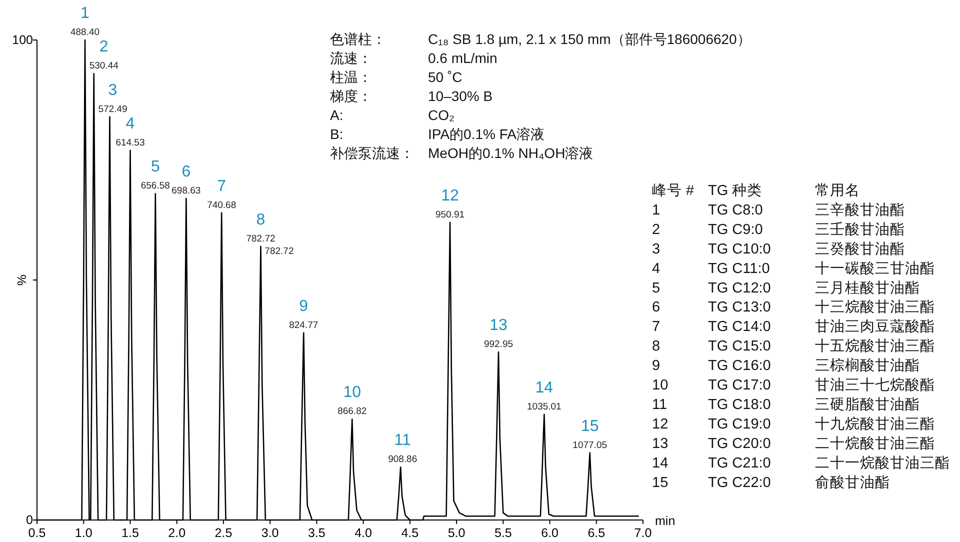 This screenshot has height=542, width=960. Describe the element at coordinates (303, 306) in the screenshot. I see `annotation: 9` at that location.